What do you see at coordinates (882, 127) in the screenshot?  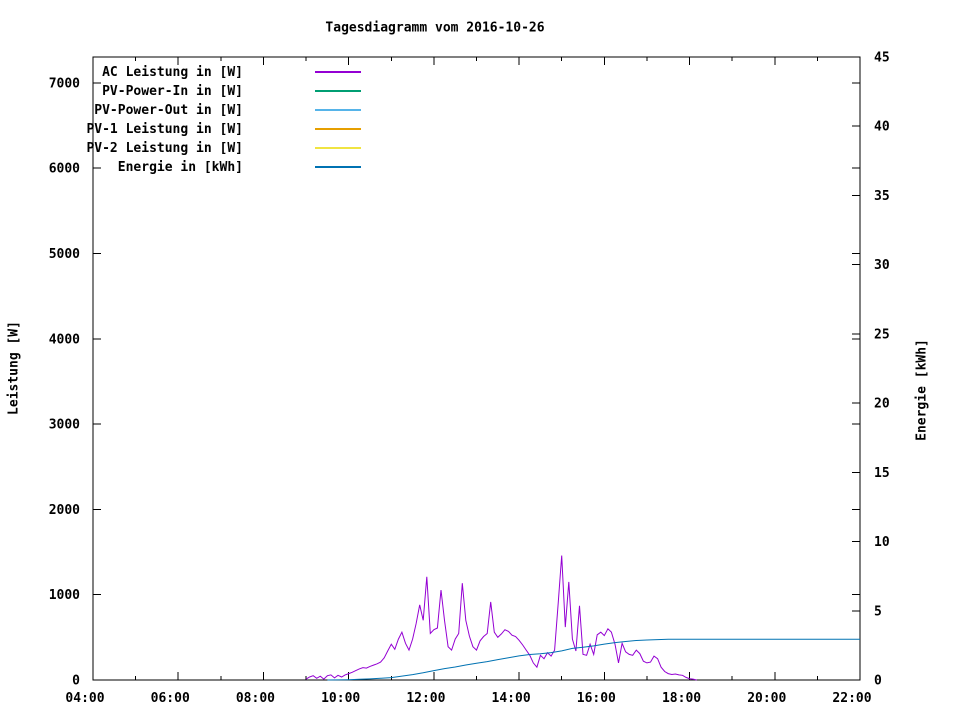 I see `y-right-tick-label: 40` at bounding box center [882, 127].